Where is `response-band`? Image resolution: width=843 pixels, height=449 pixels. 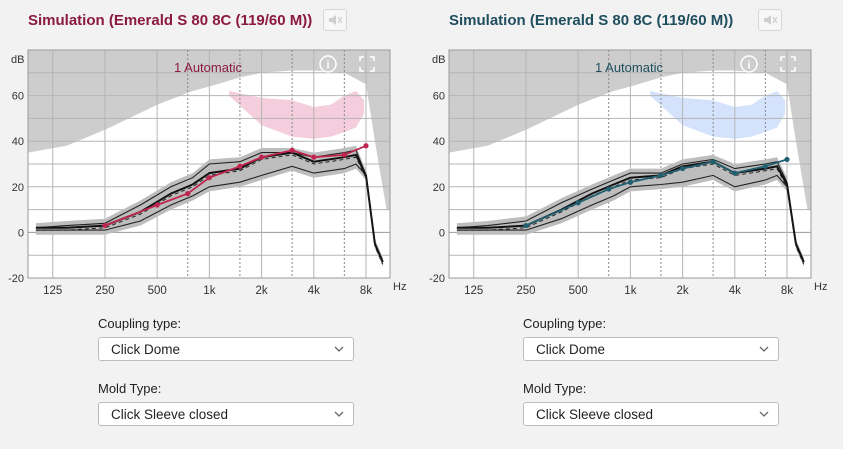
response-band is located at coordinates (209, 206).